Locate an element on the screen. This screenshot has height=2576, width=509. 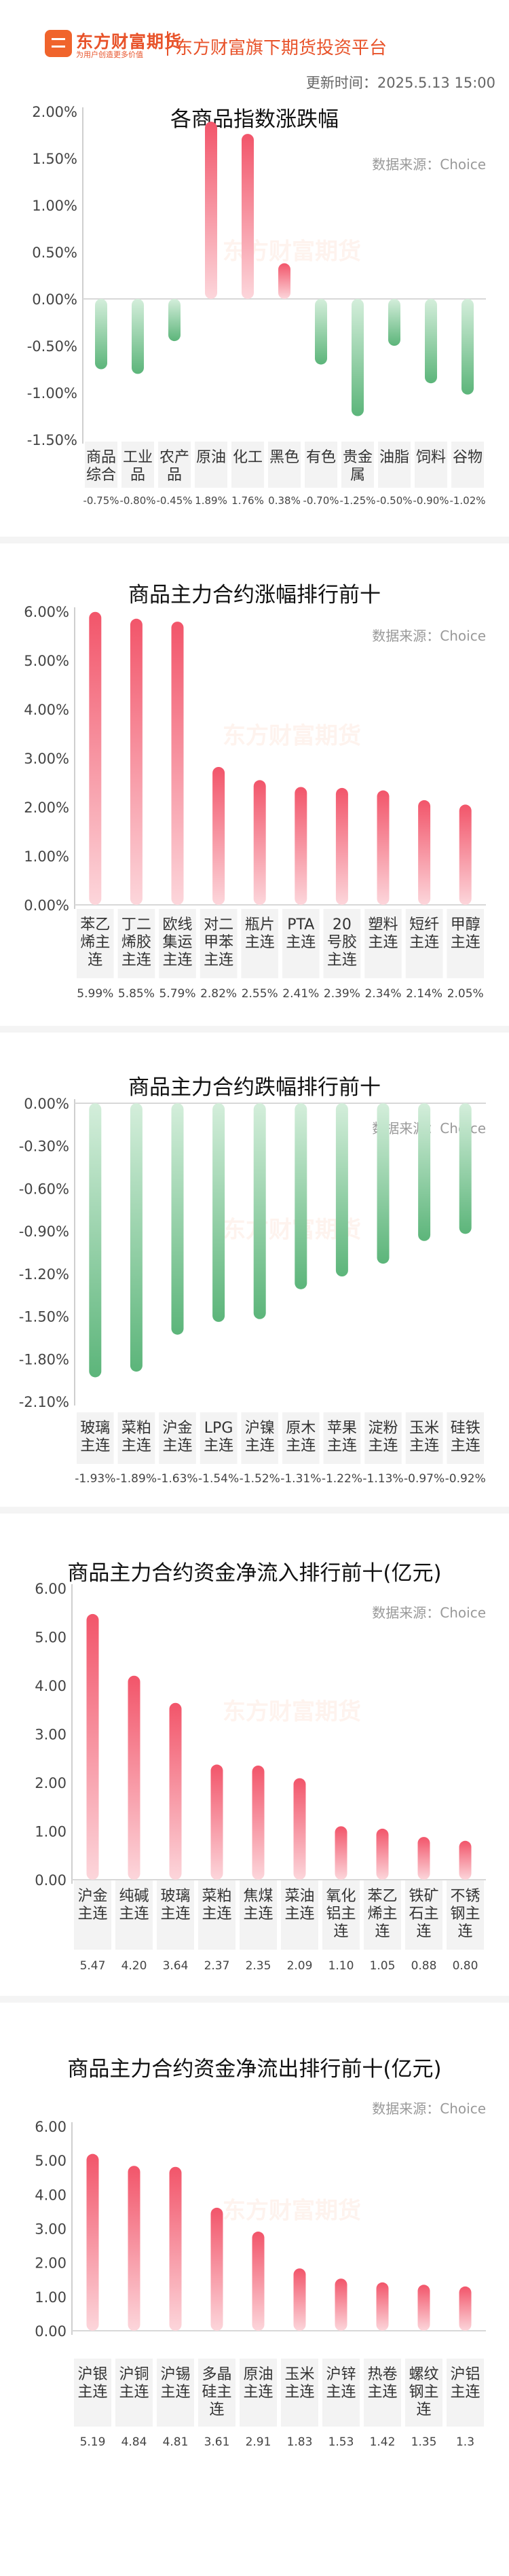
value-label: 0.80 is located at coordinates (465, 1966).